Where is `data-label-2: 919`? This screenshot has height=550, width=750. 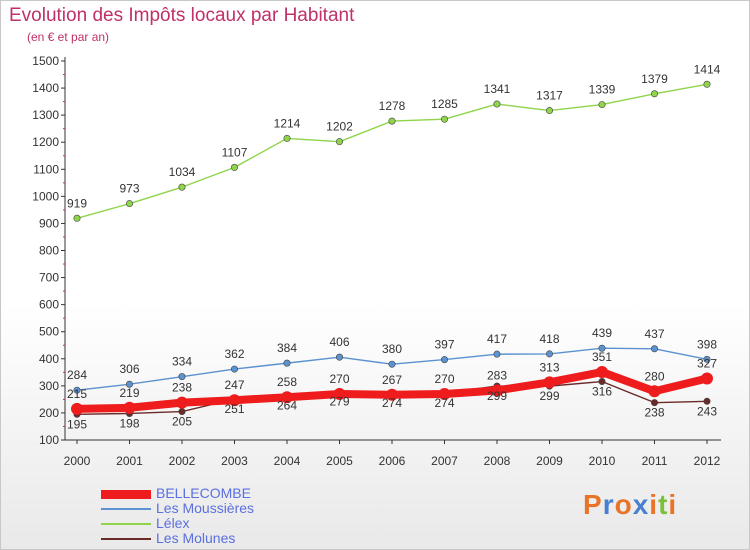
data-label-2: 919 is located at coordinates (77, 203).